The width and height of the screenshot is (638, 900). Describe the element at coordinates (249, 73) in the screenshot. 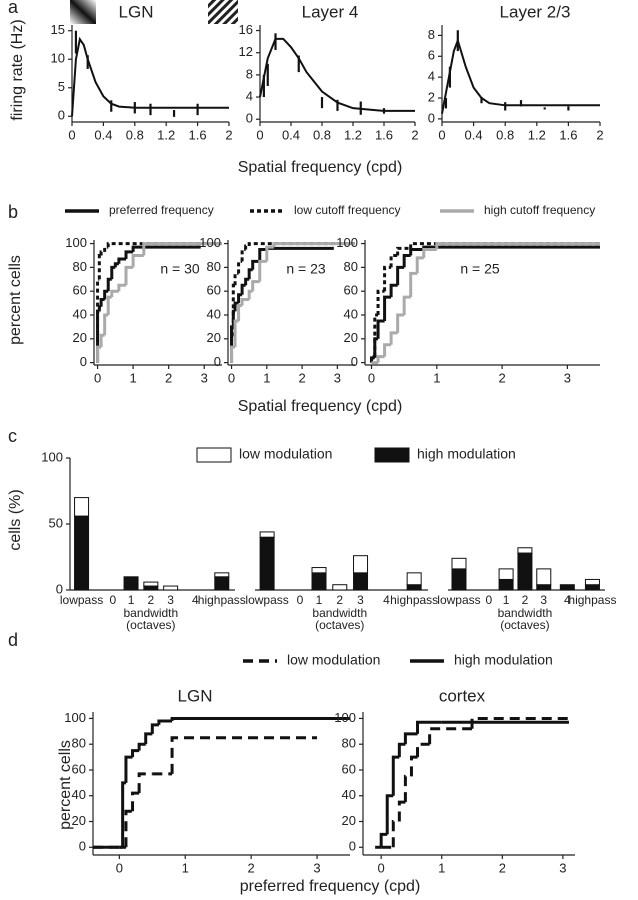

I see `y-tick-label: 8` at that location.